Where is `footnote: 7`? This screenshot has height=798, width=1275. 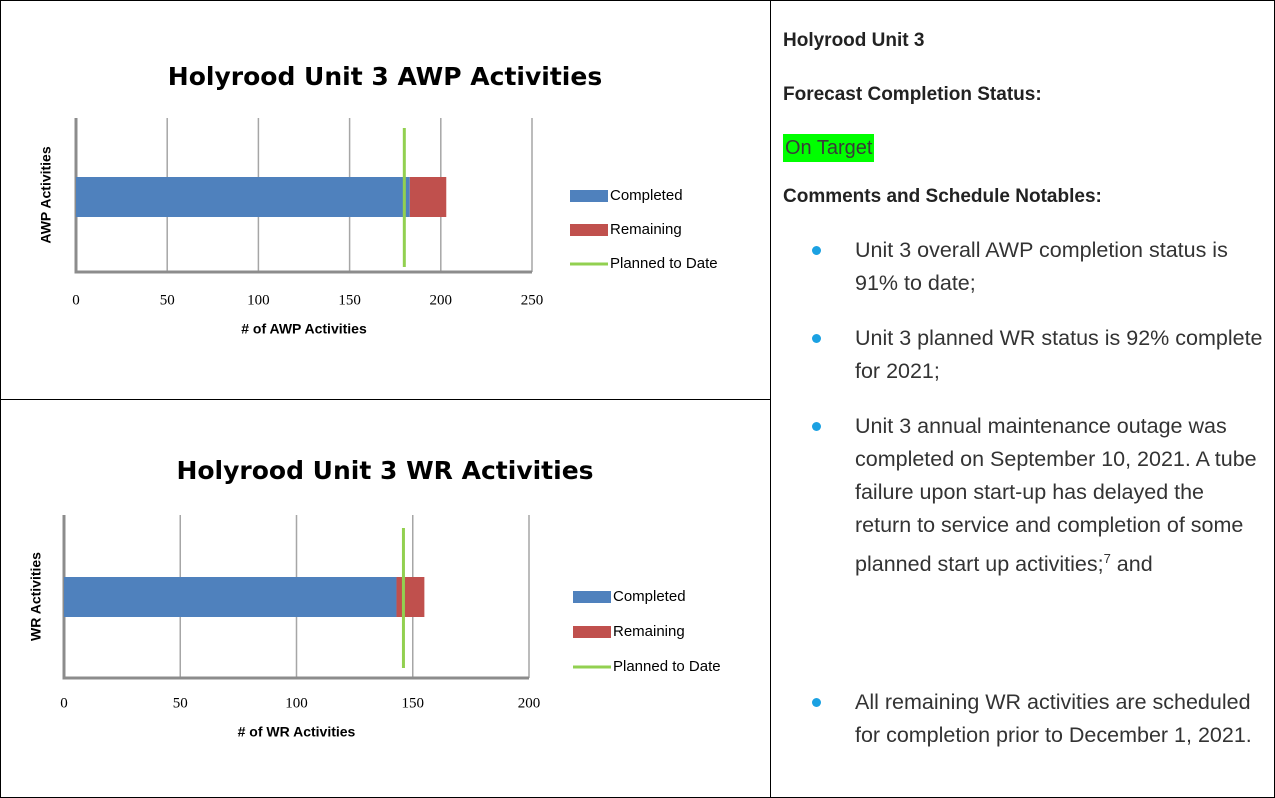 footnote: 7 is located at coordinates (1107, 558).